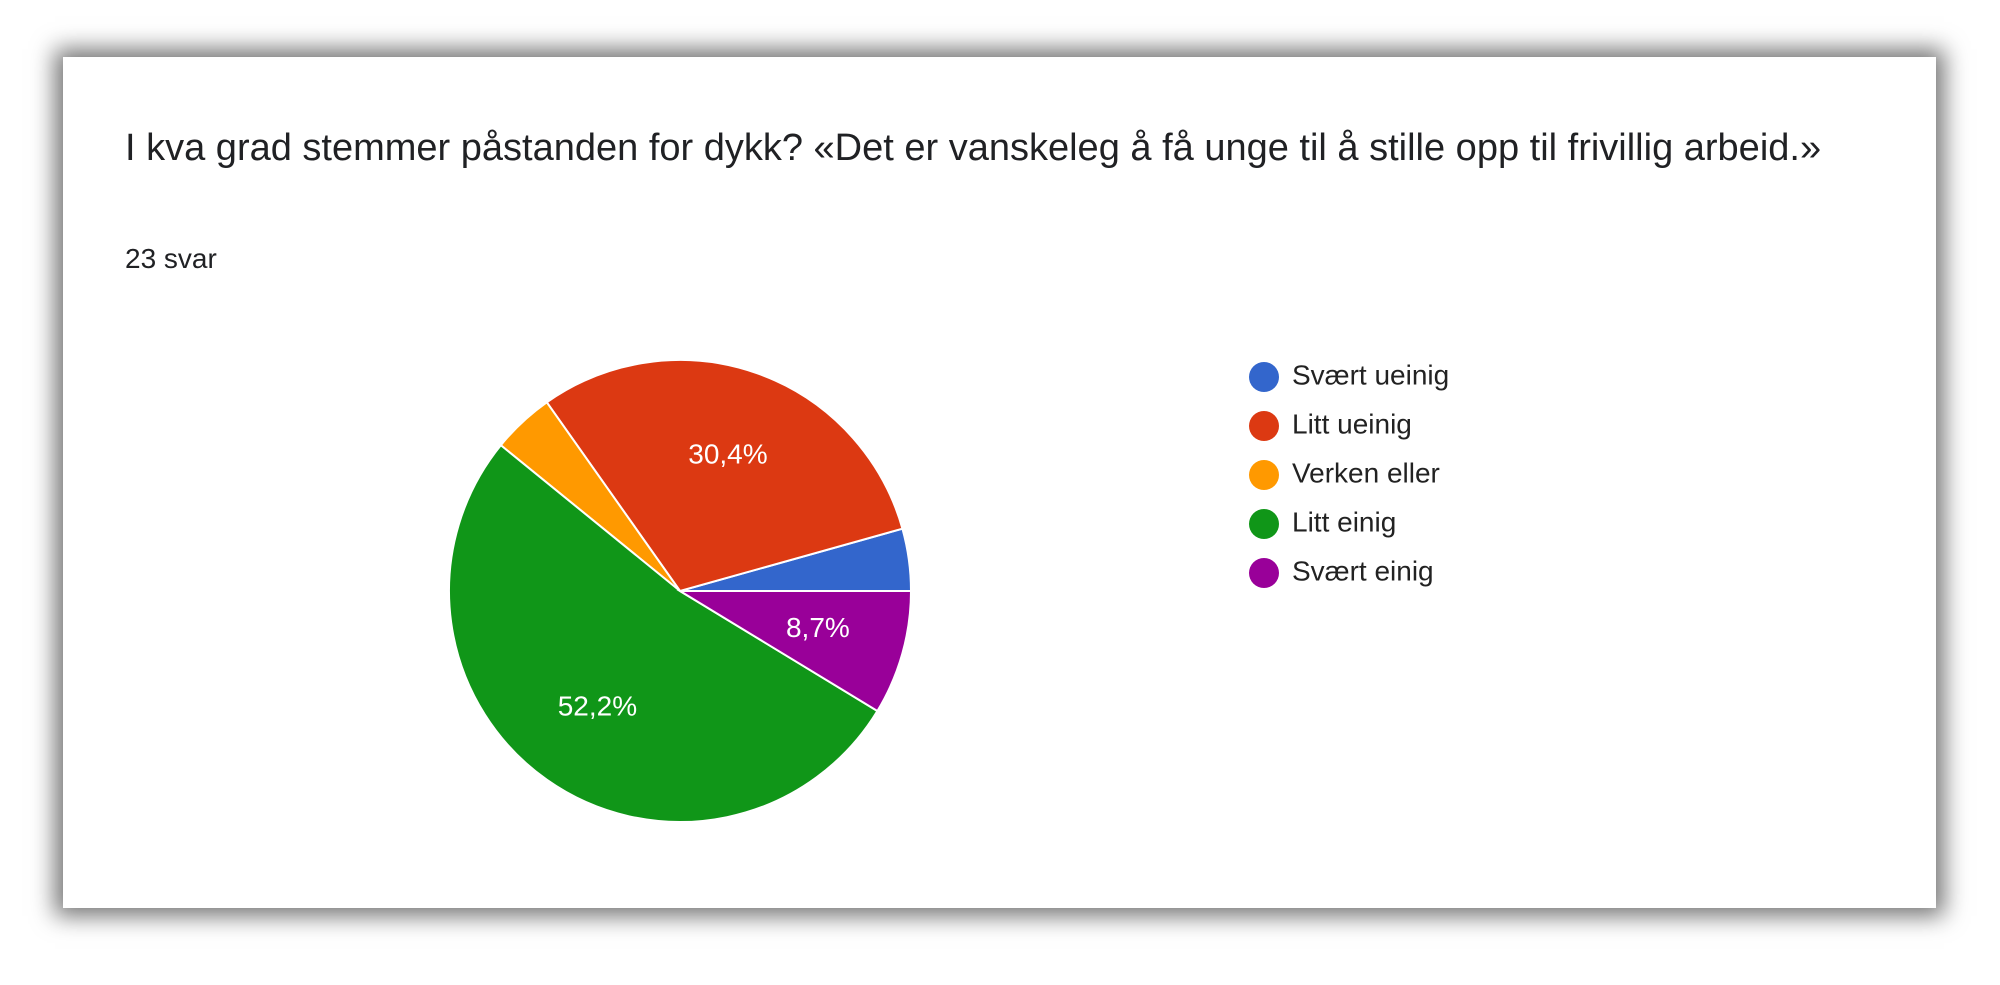 This screenshot has width=2000, height=985. I want to click on legend-item-verken-eller: Verken eller, so click(1344, 473).